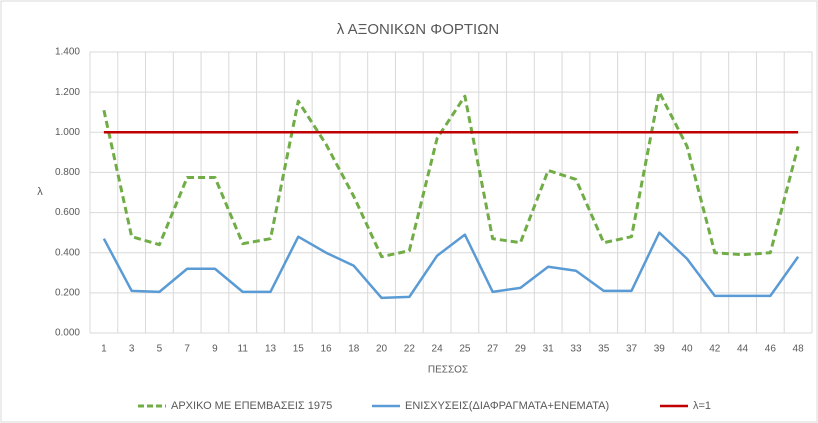 This screenshot has width=818, height=423. I want to click on x-tick-label: 25, so click(465, 349).